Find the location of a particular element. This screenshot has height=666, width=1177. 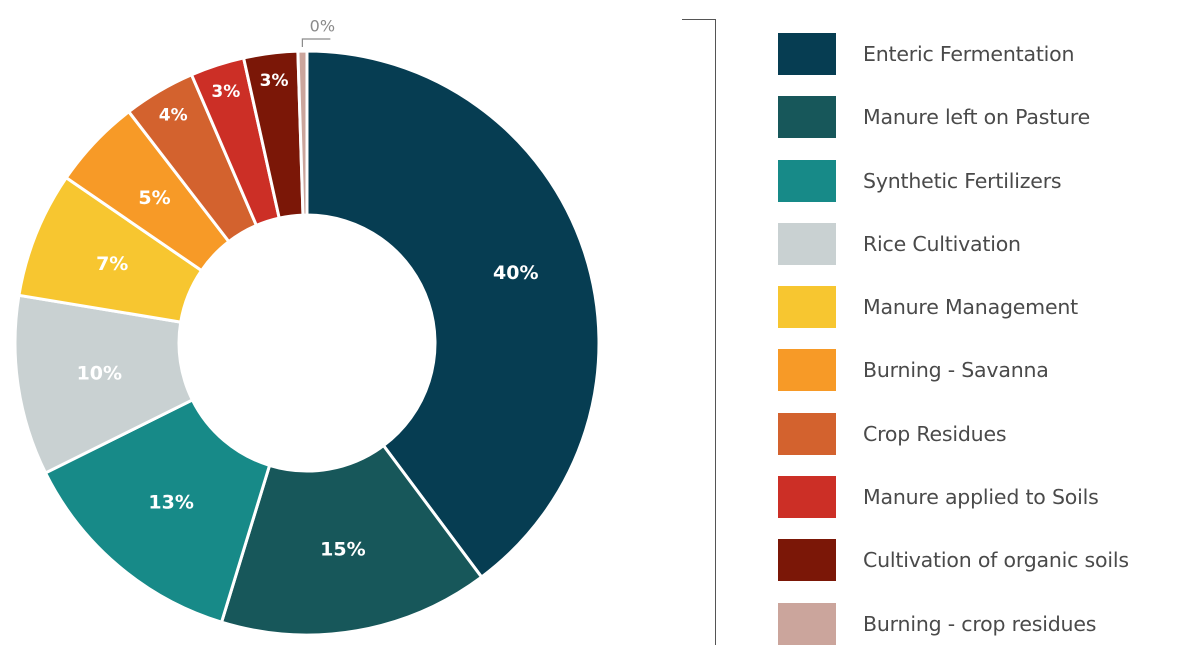

slice-label-leader is located at coordinates (316, 43).